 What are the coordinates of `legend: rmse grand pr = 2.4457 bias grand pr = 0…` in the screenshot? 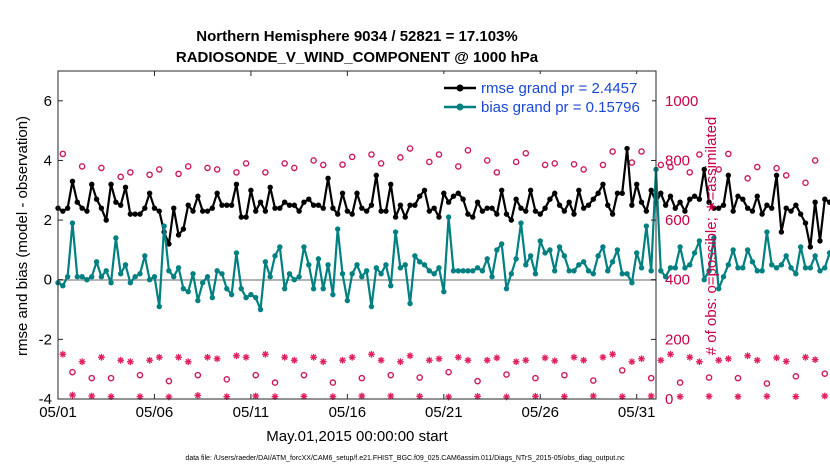 It's located at (546, 96).